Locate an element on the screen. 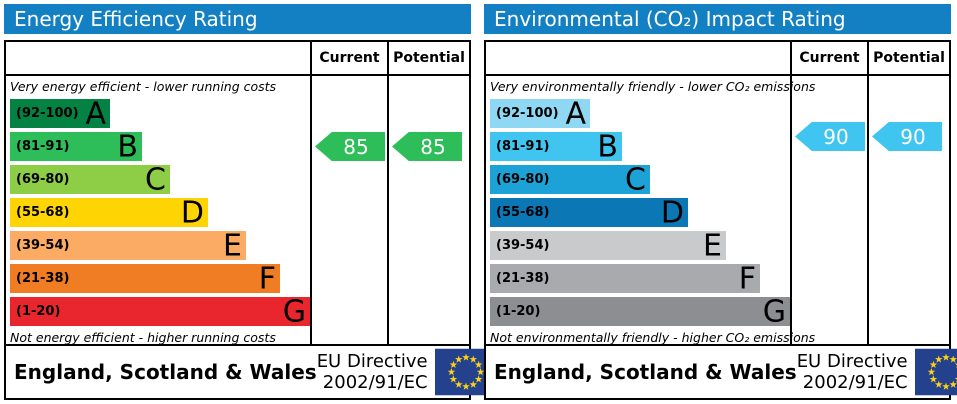 The height and width of the screenshot is (404, 957). potential-rating-arrow: 85 is located at coordinates (427, 146).